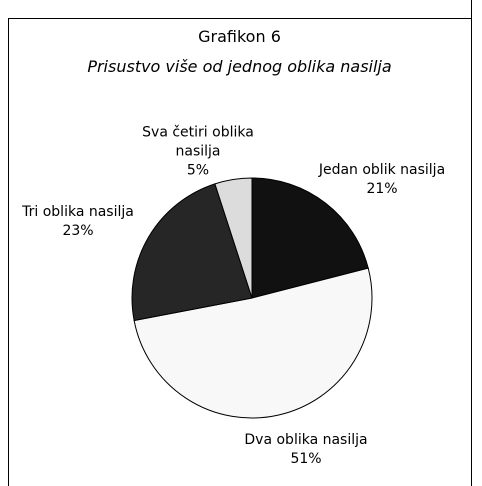  I want to click on slice-label: Tri oblika nasilja 23%, so click(78, 222).